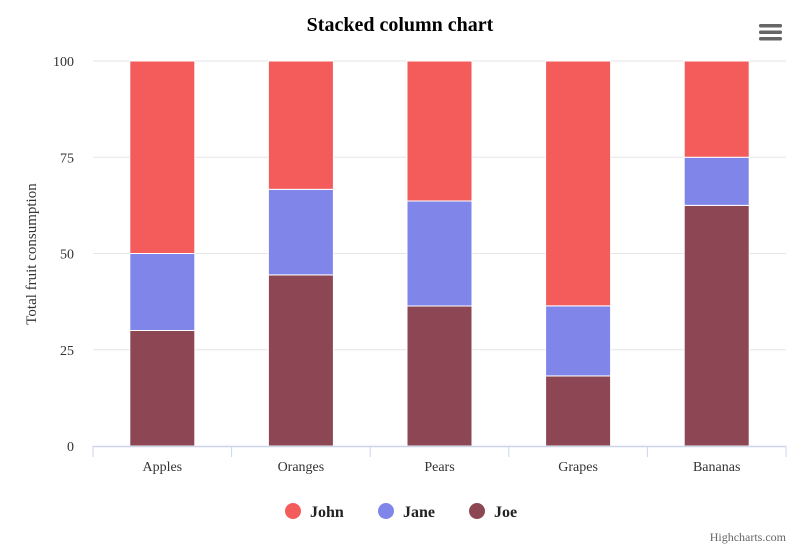 Image resolution: width=800 pixels, height=554 pixels. Describe the element at coordinates (70, 447) in the screenshot. I see `y-tick-label: 0` at that location.